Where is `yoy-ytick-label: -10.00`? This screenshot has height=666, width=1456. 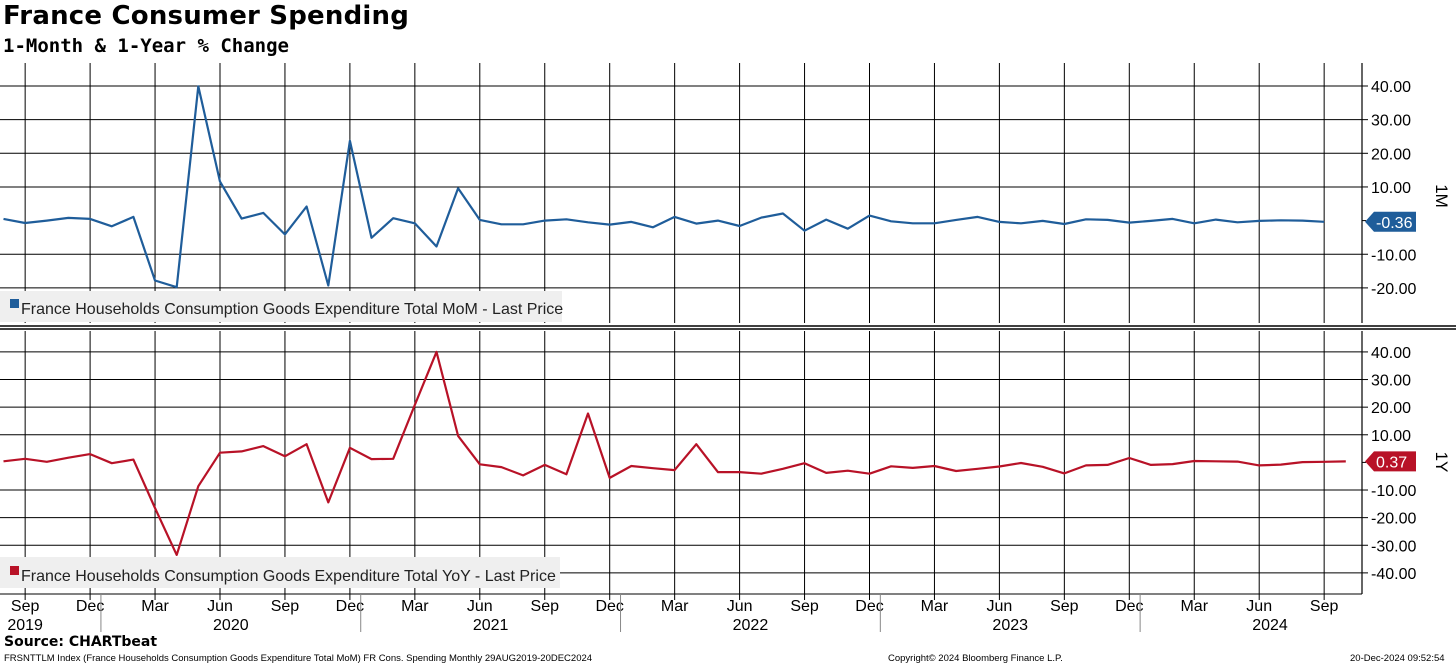 yoy-ytick-label: -10.00 is located at coordinates (1393, 491).